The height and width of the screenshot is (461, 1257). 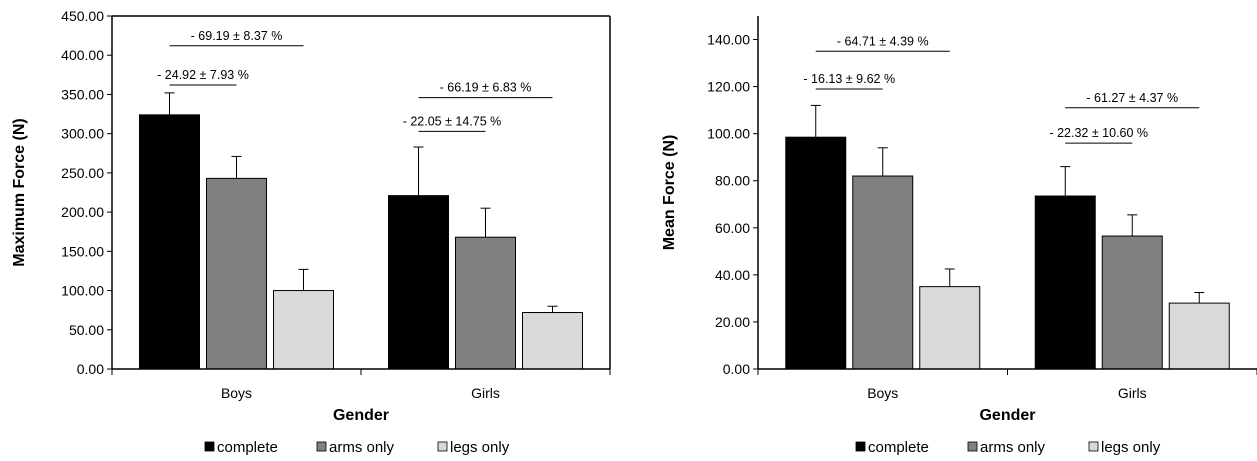 What do you see at coordinates (19, 192) in the screenshot?
I see `y-axis-title: Maximum Force (N)` at bounding box center [19, 192].